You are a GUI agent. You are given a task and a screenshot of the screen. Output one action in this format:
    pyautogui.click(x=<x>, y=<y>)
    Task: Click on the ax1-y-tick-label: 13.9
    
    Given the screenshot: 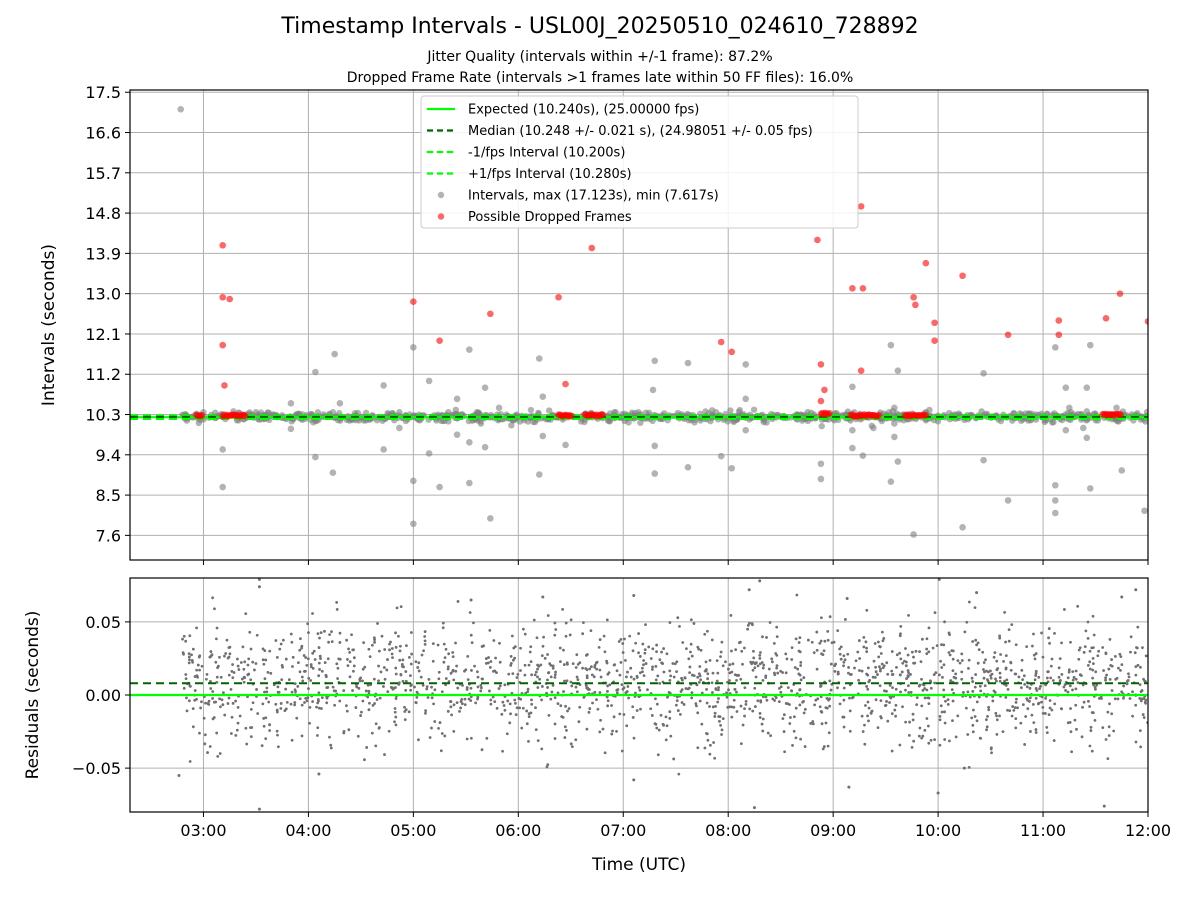 What is the action you would take?
    pyautogui.click(x=103, y=253)
    